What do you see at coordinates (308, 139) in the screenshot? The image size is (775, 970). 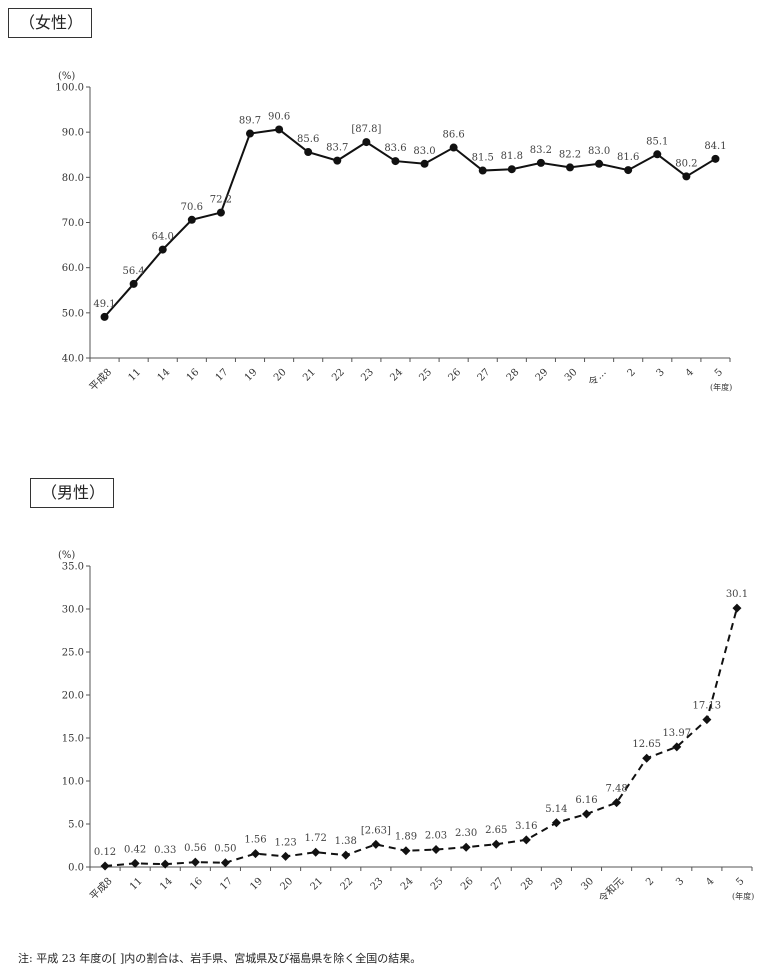 I see `female-data-label: 85.6` at bounding box center [308, 139].